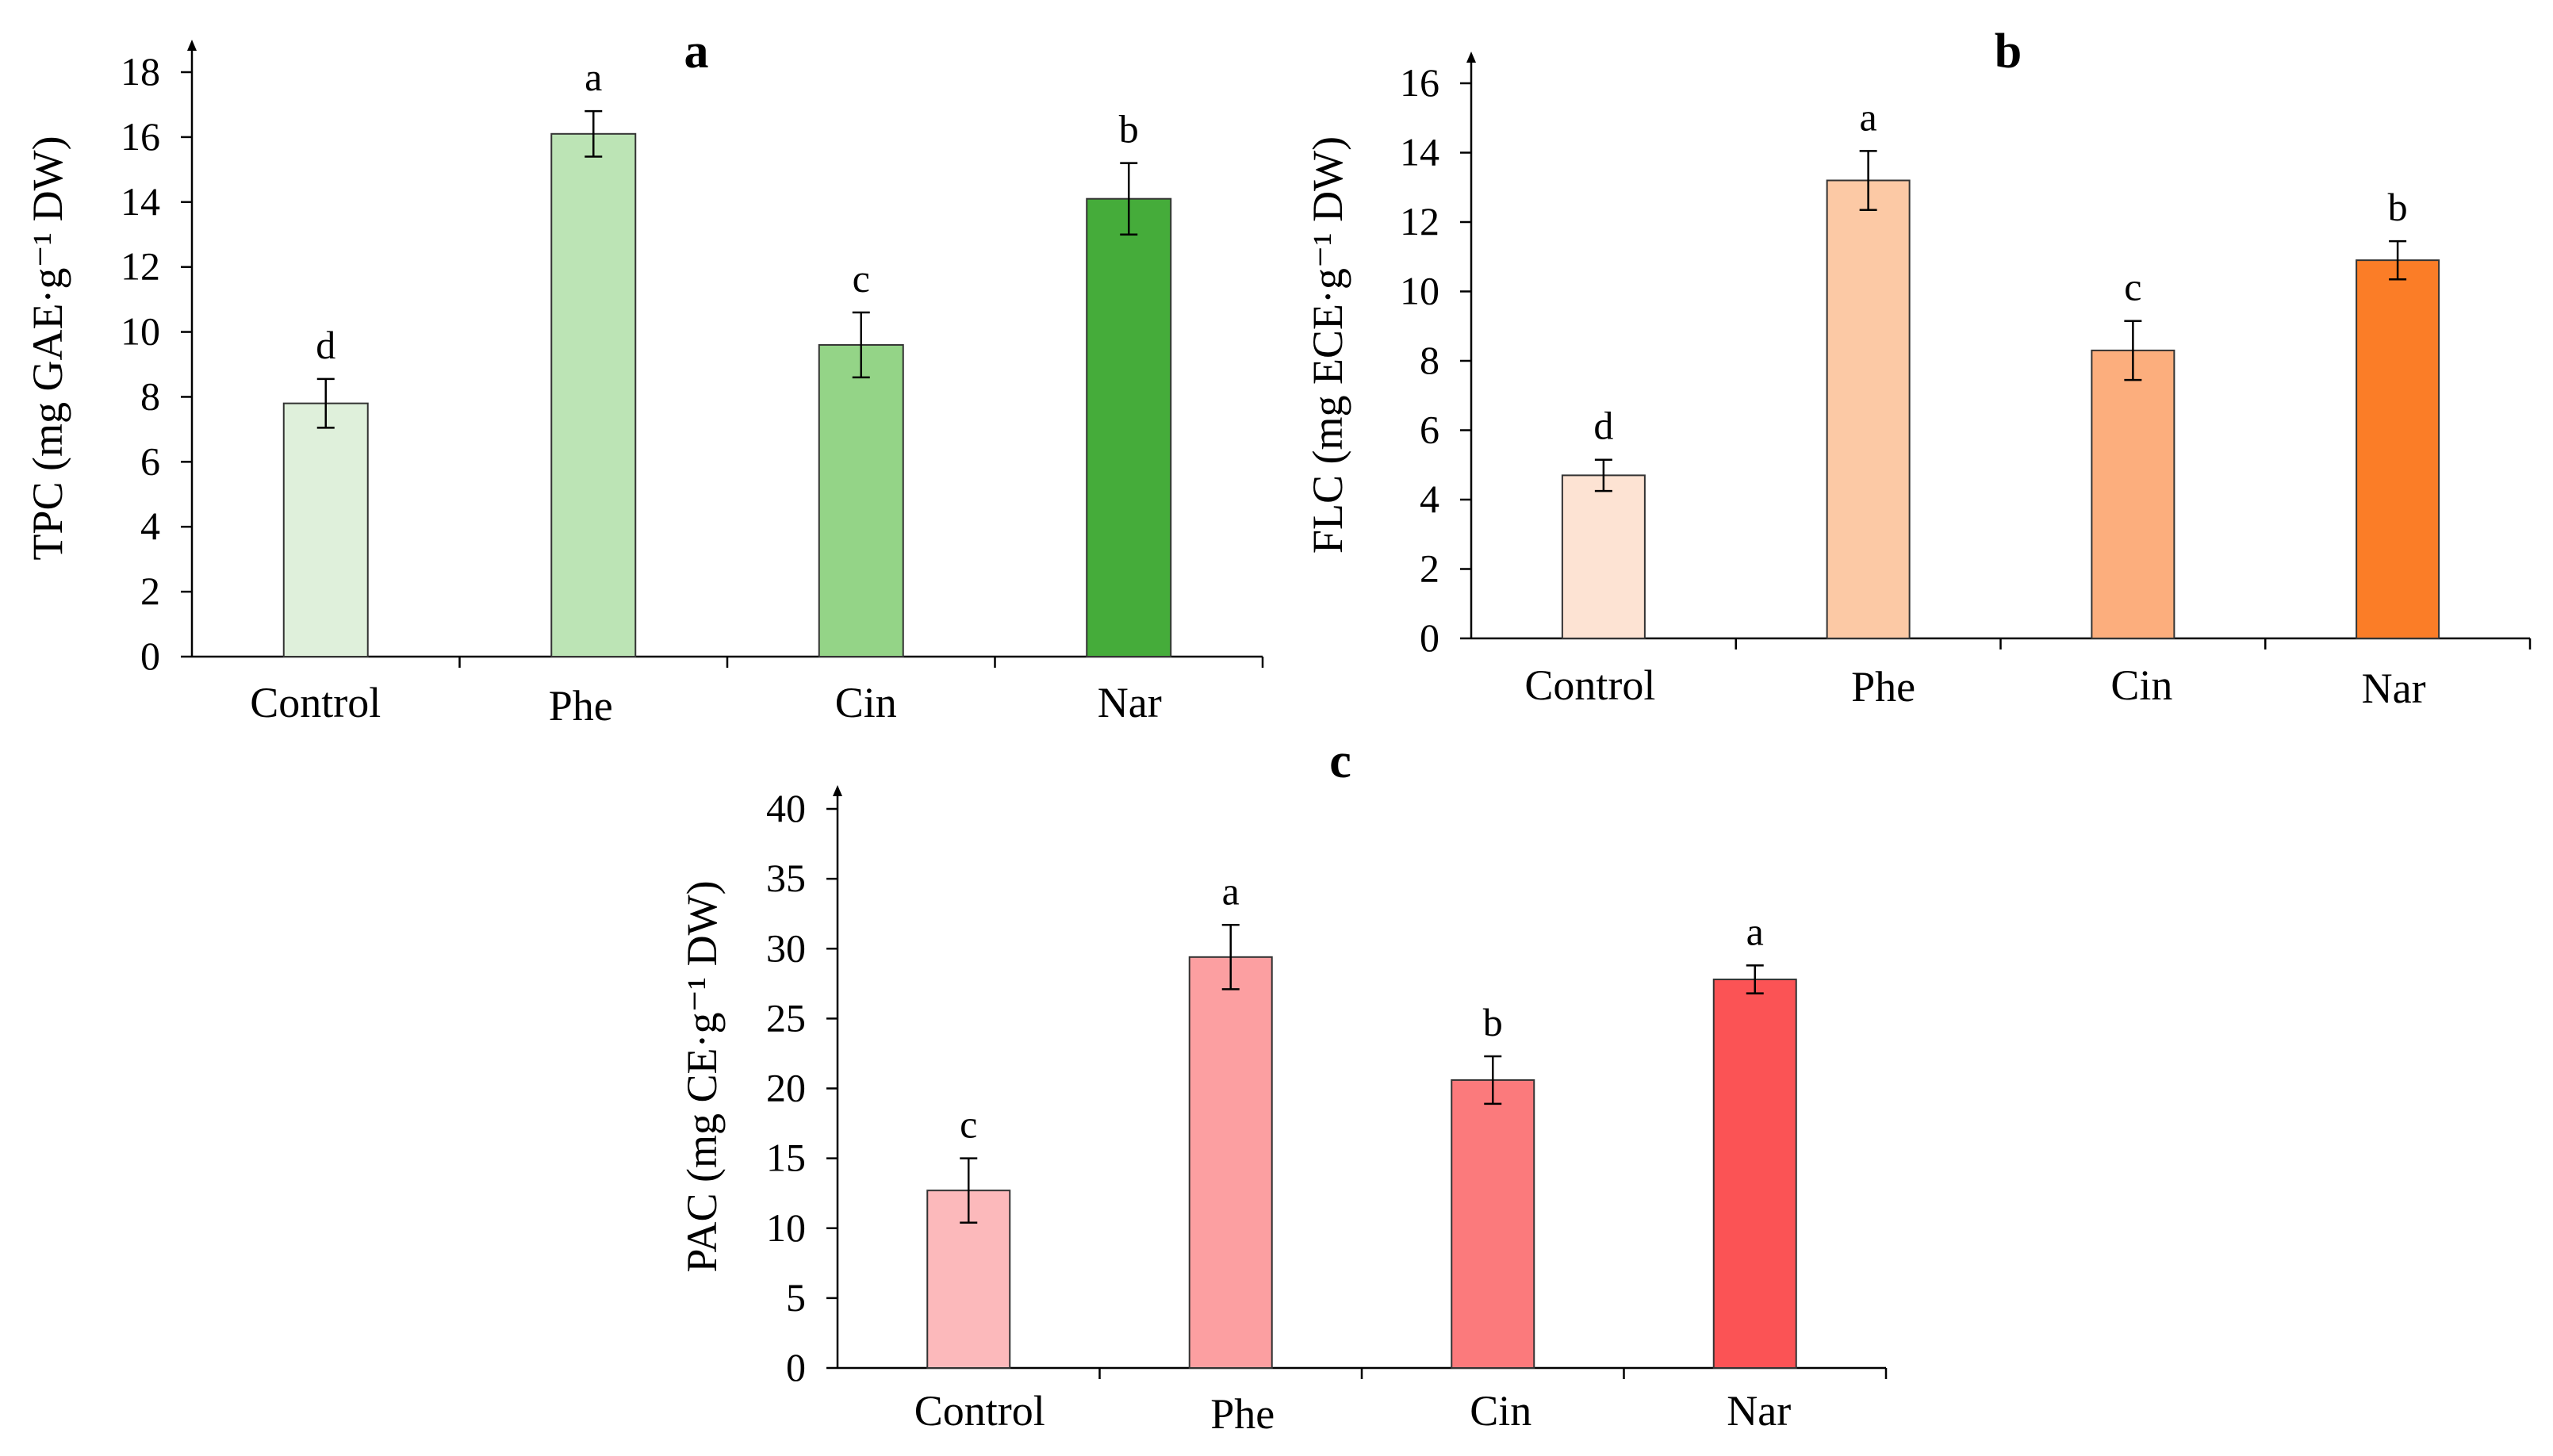 This screenshot has width=2553, height=1456. I want to click on y-tick-label: 40, so click(786, 808).